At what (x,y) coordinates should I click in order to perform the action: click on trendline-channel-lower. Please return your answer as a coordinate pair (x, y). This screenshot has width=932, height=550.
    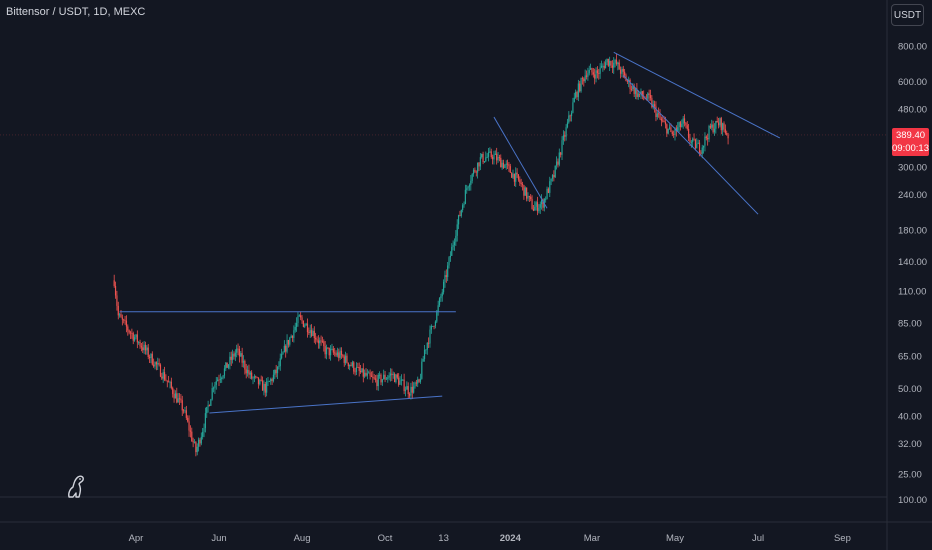
    Looking at the image, I should click on (690, 145).